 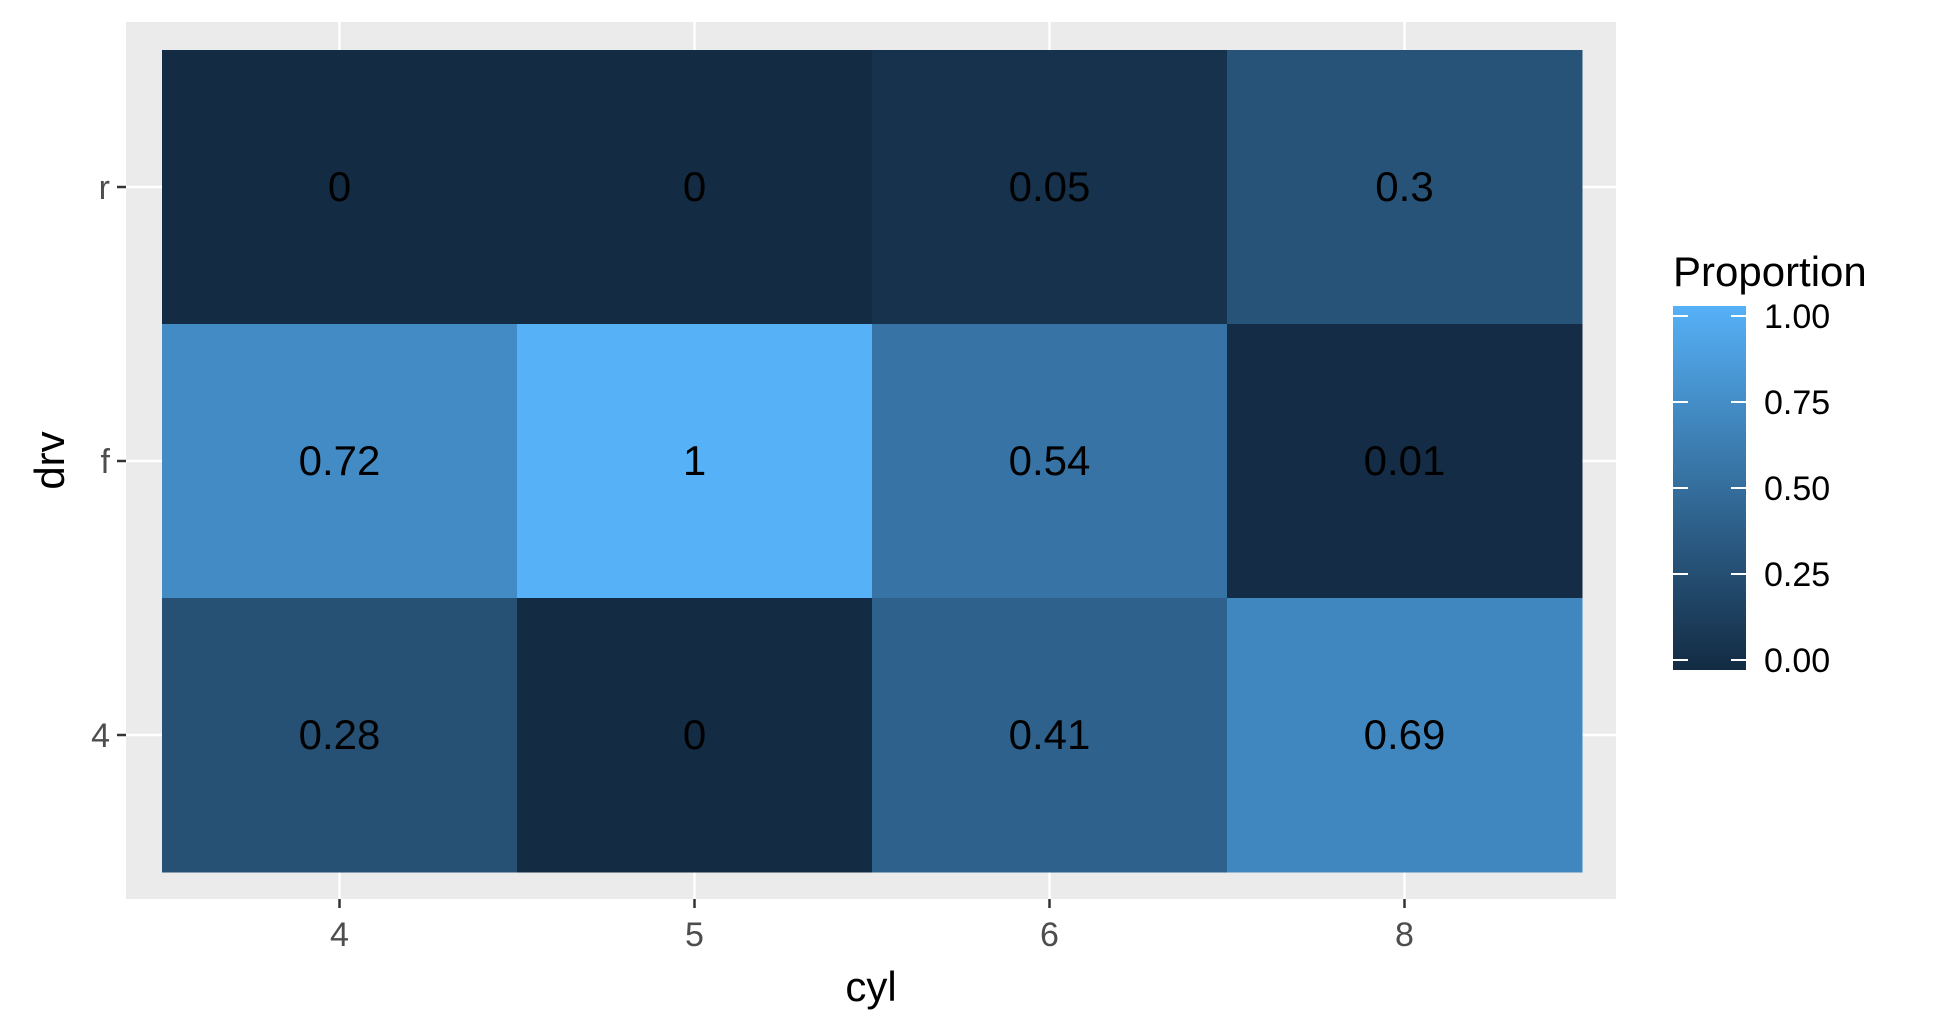 What do you see at coordinates (1404, 935) in the screenshot?
I see `x-tick-label: 8` at bounding box center [1404, 935].